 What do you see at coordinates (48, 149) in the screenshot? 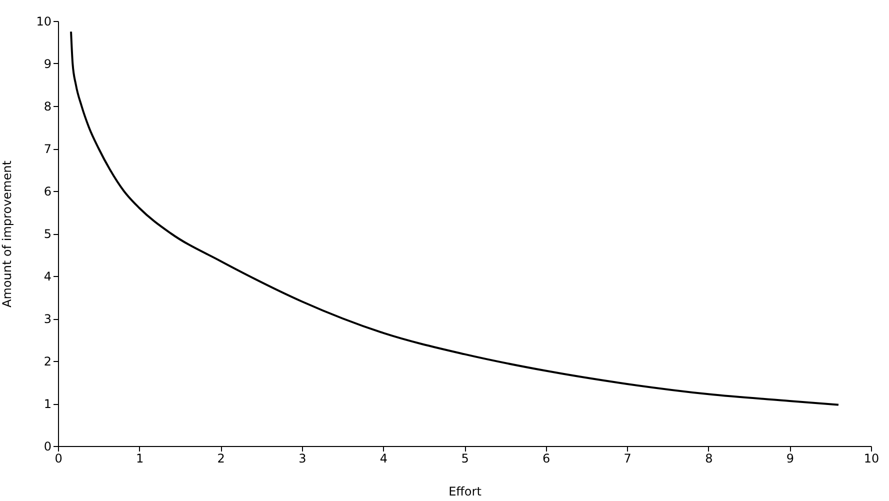
I see `y-tick-label: 7` at bounding box center [48, 149].